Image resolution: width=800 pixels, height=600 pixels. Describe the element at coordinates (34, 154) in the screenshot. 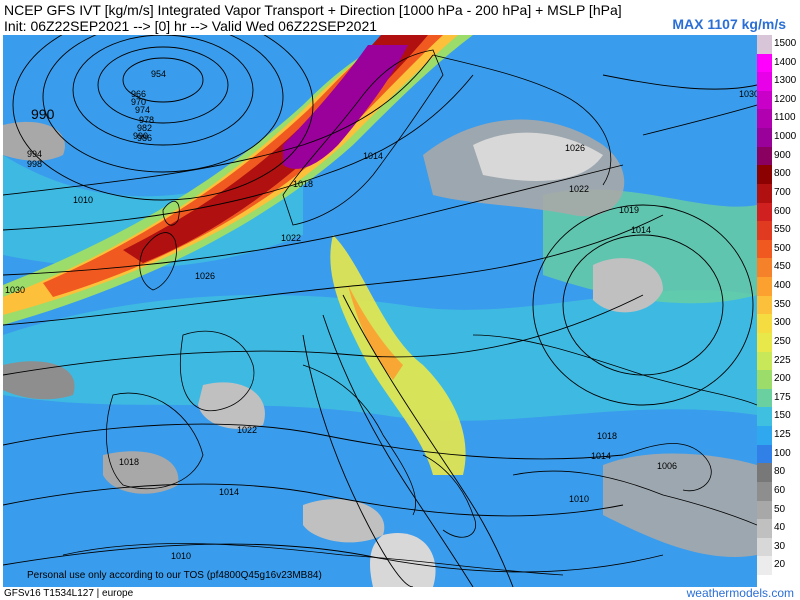

I see `pressure-label: 994` at that location.